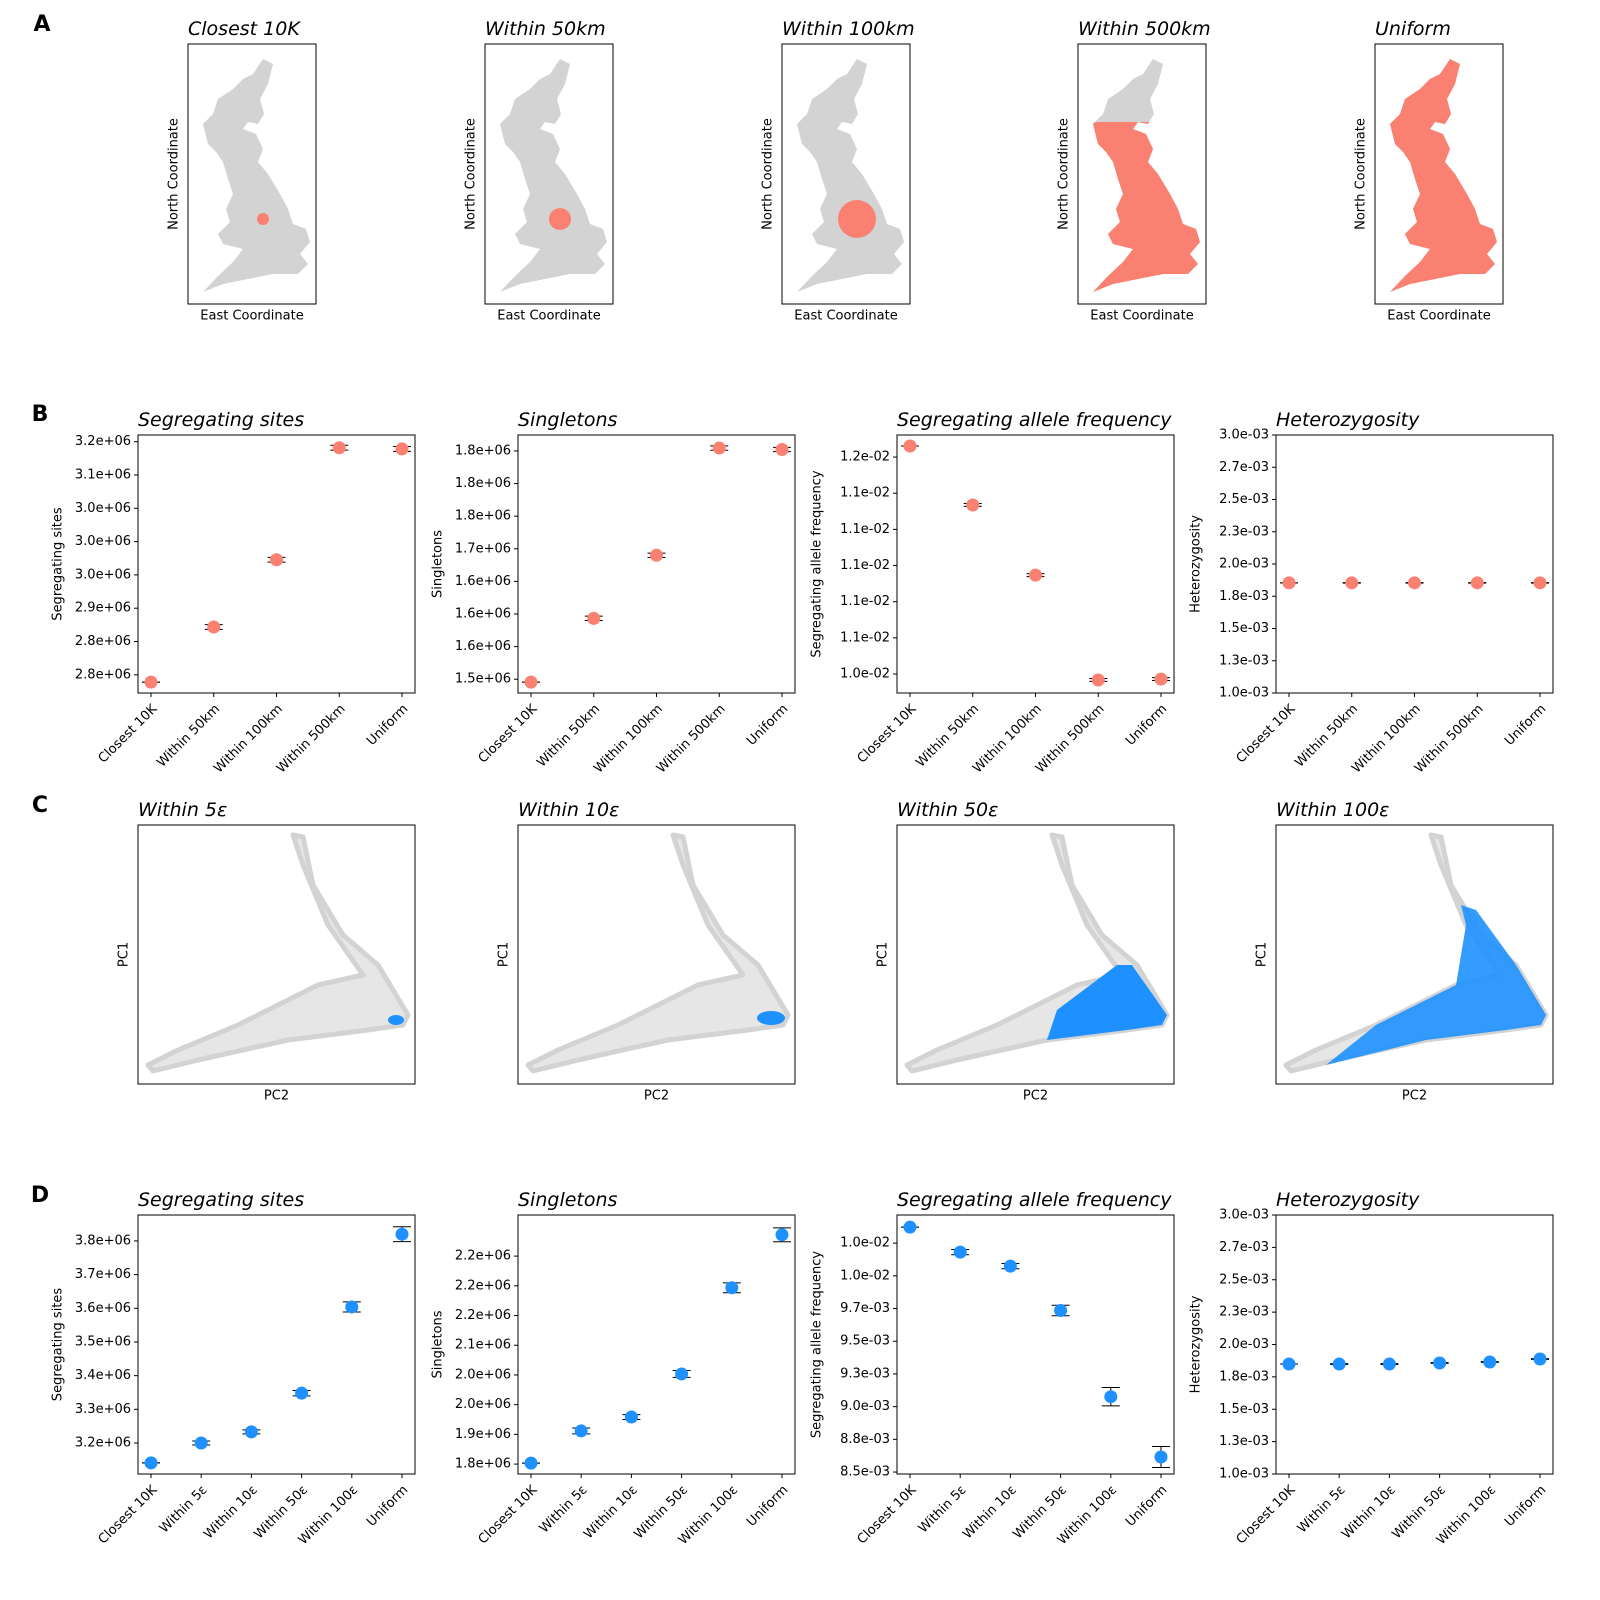  What do you see at coordinates (1413, 29) in the screenshot?
I see `chart-title: Uniform` at bounding box center [1413, 29].